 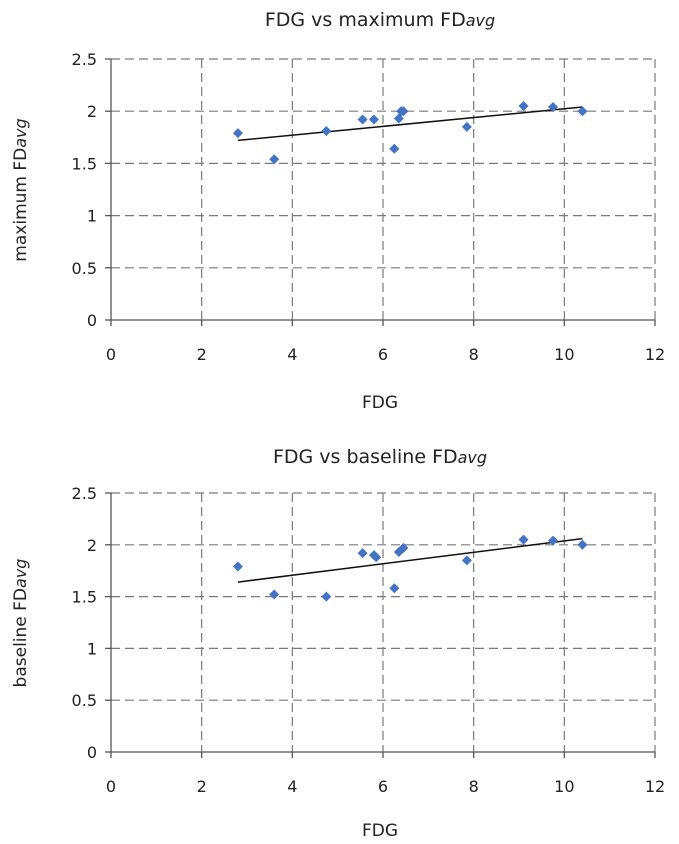 What do you see at coordinates (380, 20) in the screenshot?
I see `chart-title: FDG vs maximum FDavg` at bounding box center [380, 20].